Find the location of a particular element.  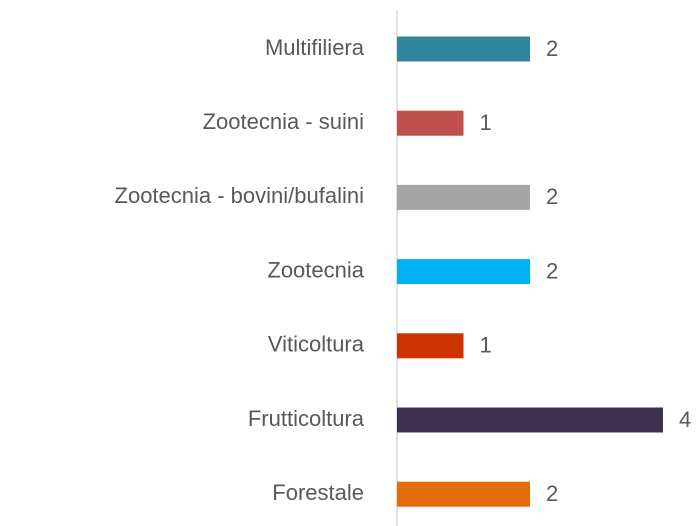

category-label: Viticoltura is located at coordinates (316, 344).